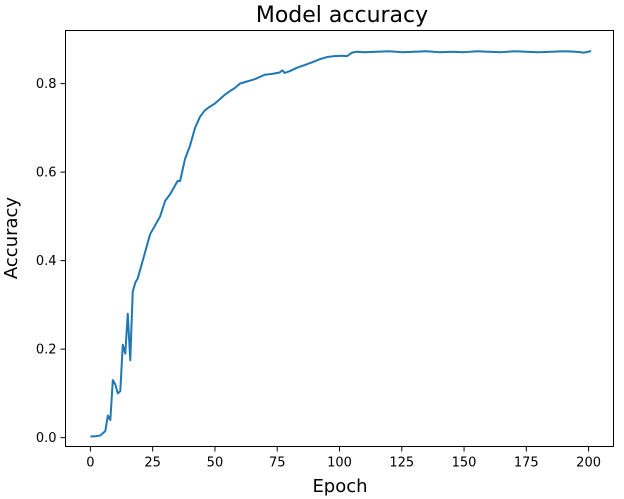 This screenshot has height=499, width=624. What do you see at coordinates (11, 238) in the screenshot?
I see `y-axis-title: Accuracy` at bounding box center [11, 238].